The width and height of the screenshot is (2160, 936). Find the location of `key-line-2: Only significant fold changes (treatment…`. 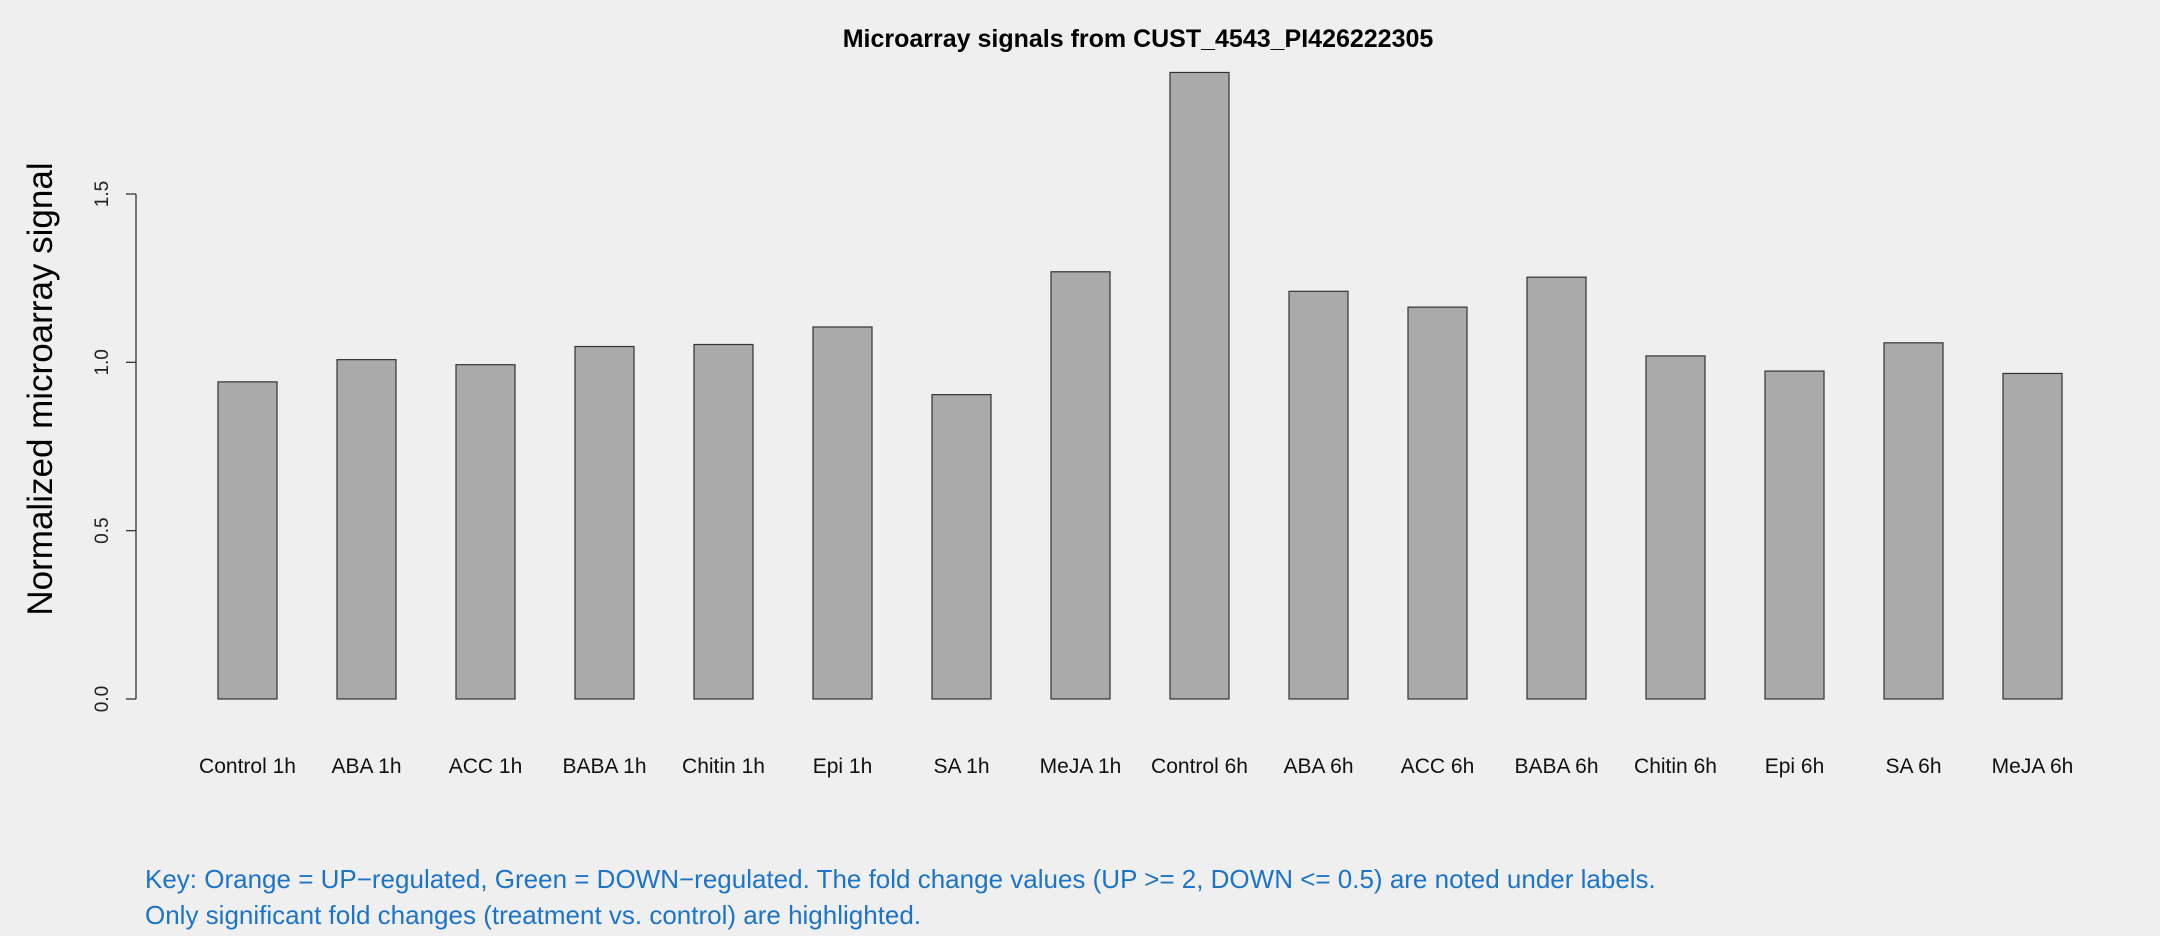

key-line-2: Only significant fold changes (treatment… is located at coordinates (533, 915).